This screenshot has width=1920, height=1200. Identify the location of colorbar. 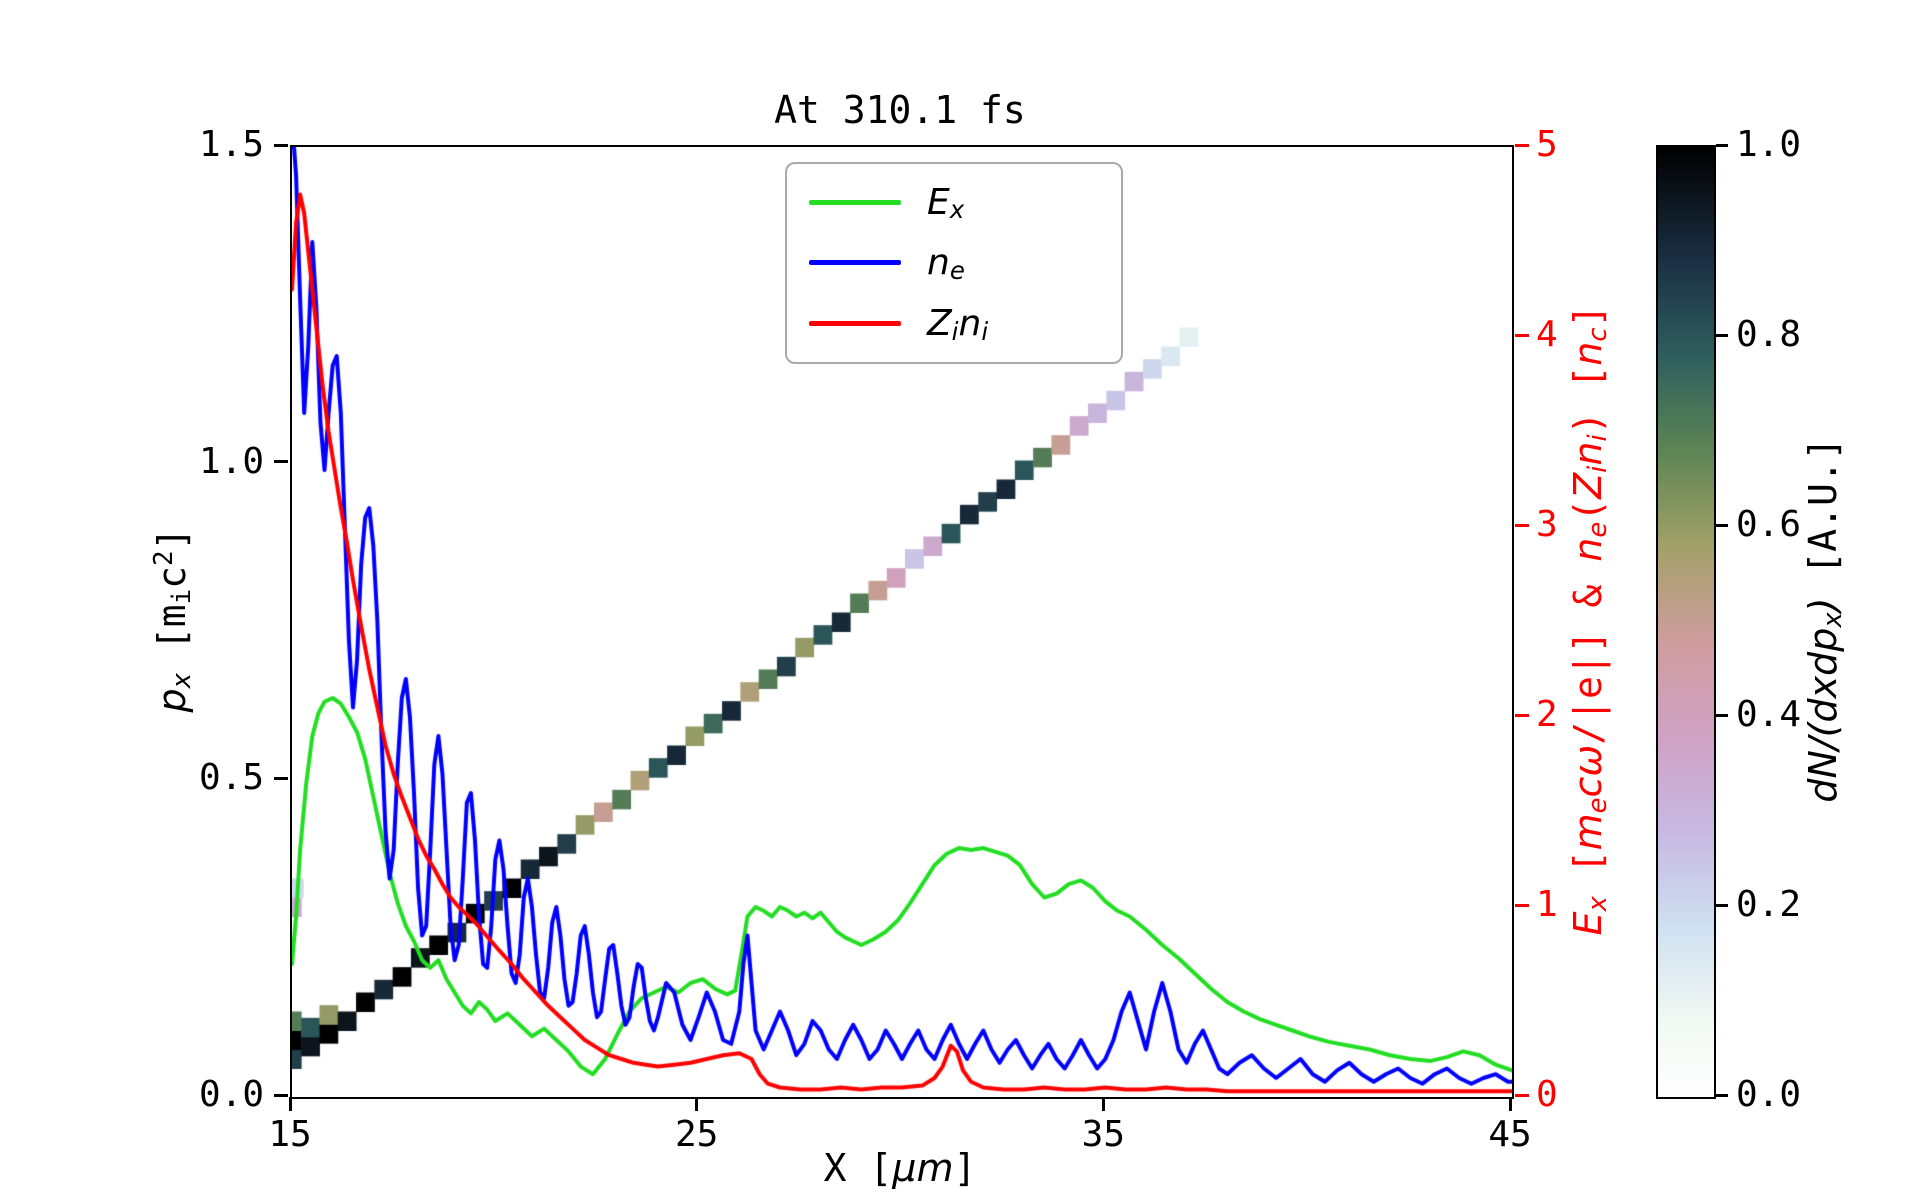
(1686, 622).